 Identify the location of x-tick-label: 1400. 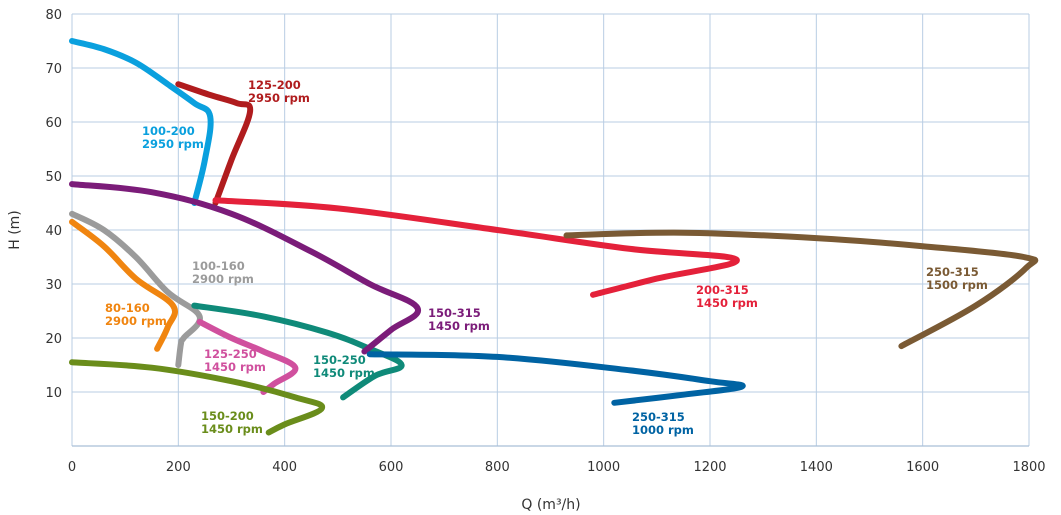
(816, 467).